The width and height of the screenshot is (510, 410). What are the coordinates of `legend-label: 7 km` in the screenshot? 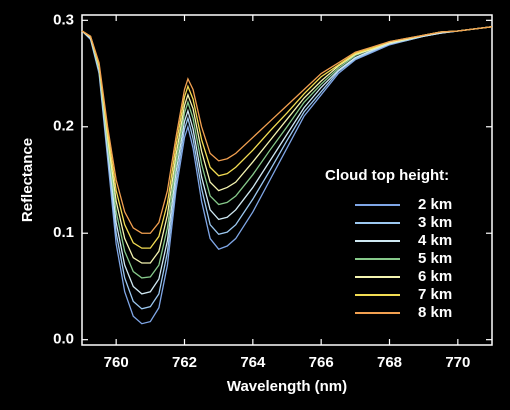 It's located at (435, 294).